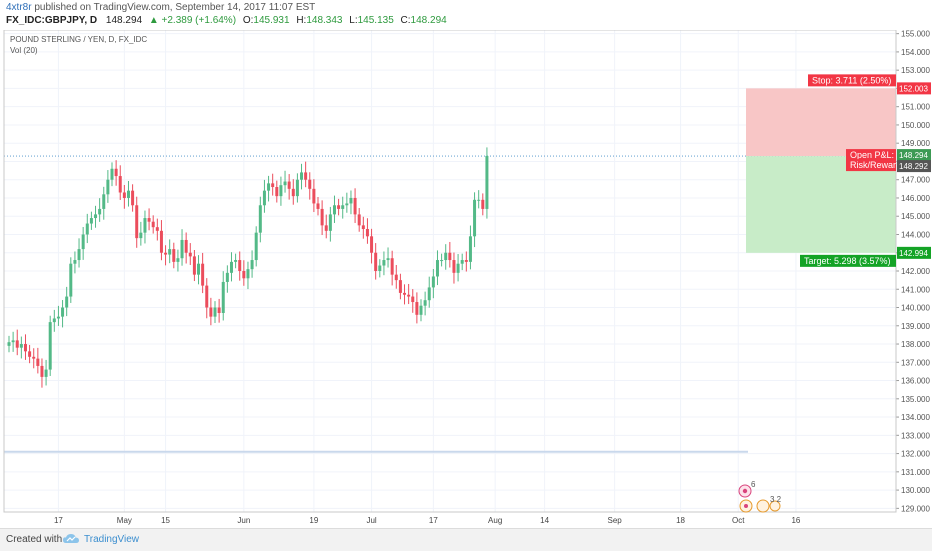 The width and height of the screenshot is (932, 551). I want to click on y-tick-label: 151.000, so click(915, 107).